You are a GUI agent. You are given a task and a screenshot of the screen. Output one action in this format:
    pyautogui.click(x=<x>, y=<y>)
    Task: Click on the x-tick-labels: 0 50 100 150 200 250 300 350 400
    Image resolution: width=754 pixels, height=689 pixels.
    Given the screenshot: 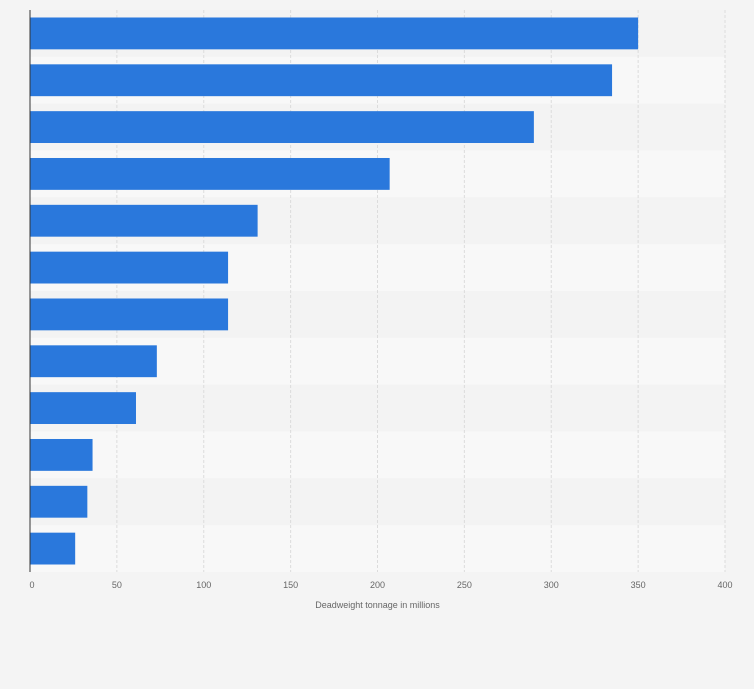 What is the action you would take?
    pyautogui.click(x=380, y=585)
    